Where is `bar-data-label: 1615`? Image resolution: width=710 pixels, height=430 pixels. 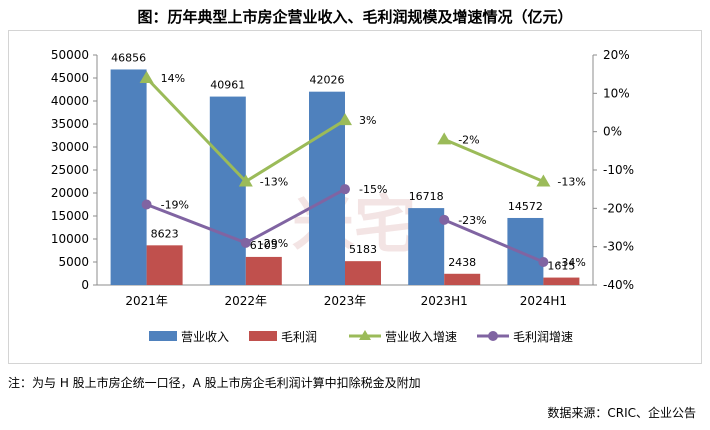
bar-data-label: 1615 is located at coordinates (561, 266).